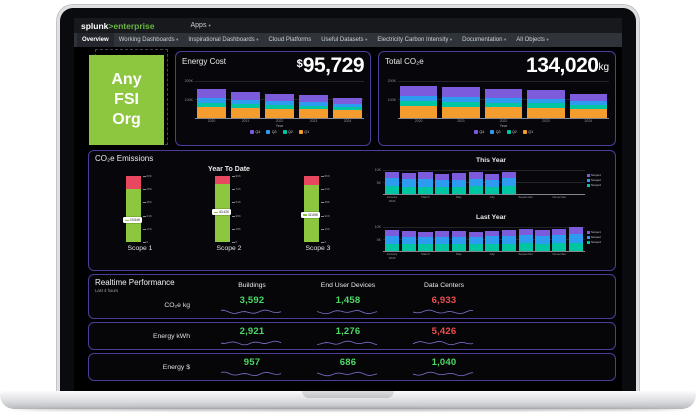 Image resolution: width=696 pixels, height=416 pixels. What do you see at coordinates (392, 199) in the screenshot?
I see `x-tick-label: January 2024` at bounding box center [392, 199].